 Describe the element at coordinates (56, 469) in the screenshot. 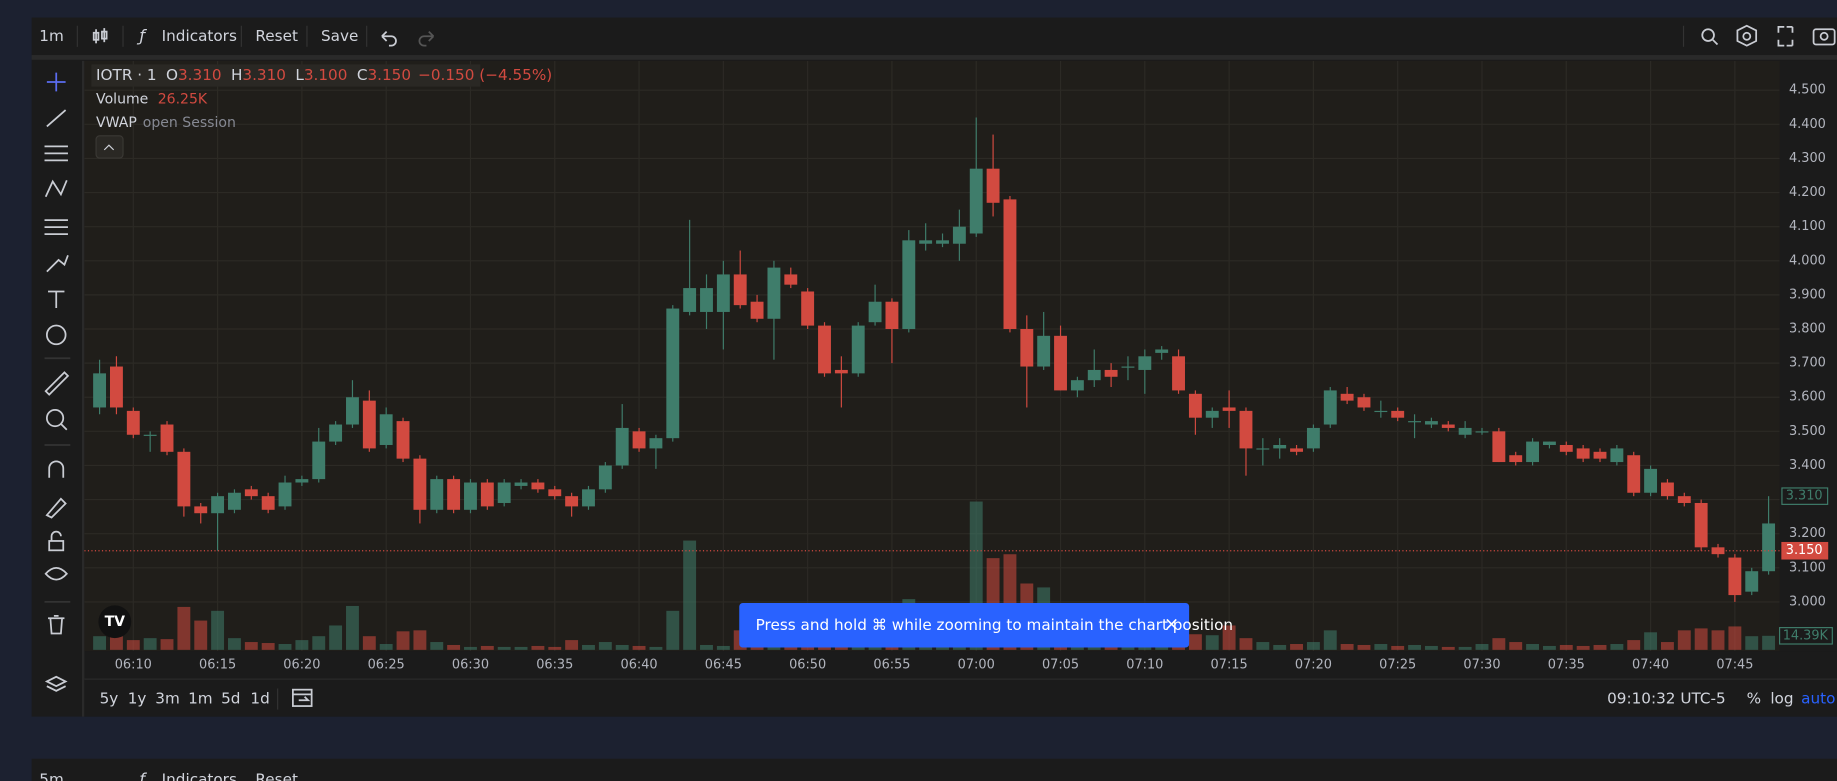

I see `magnet-tool` at that location.